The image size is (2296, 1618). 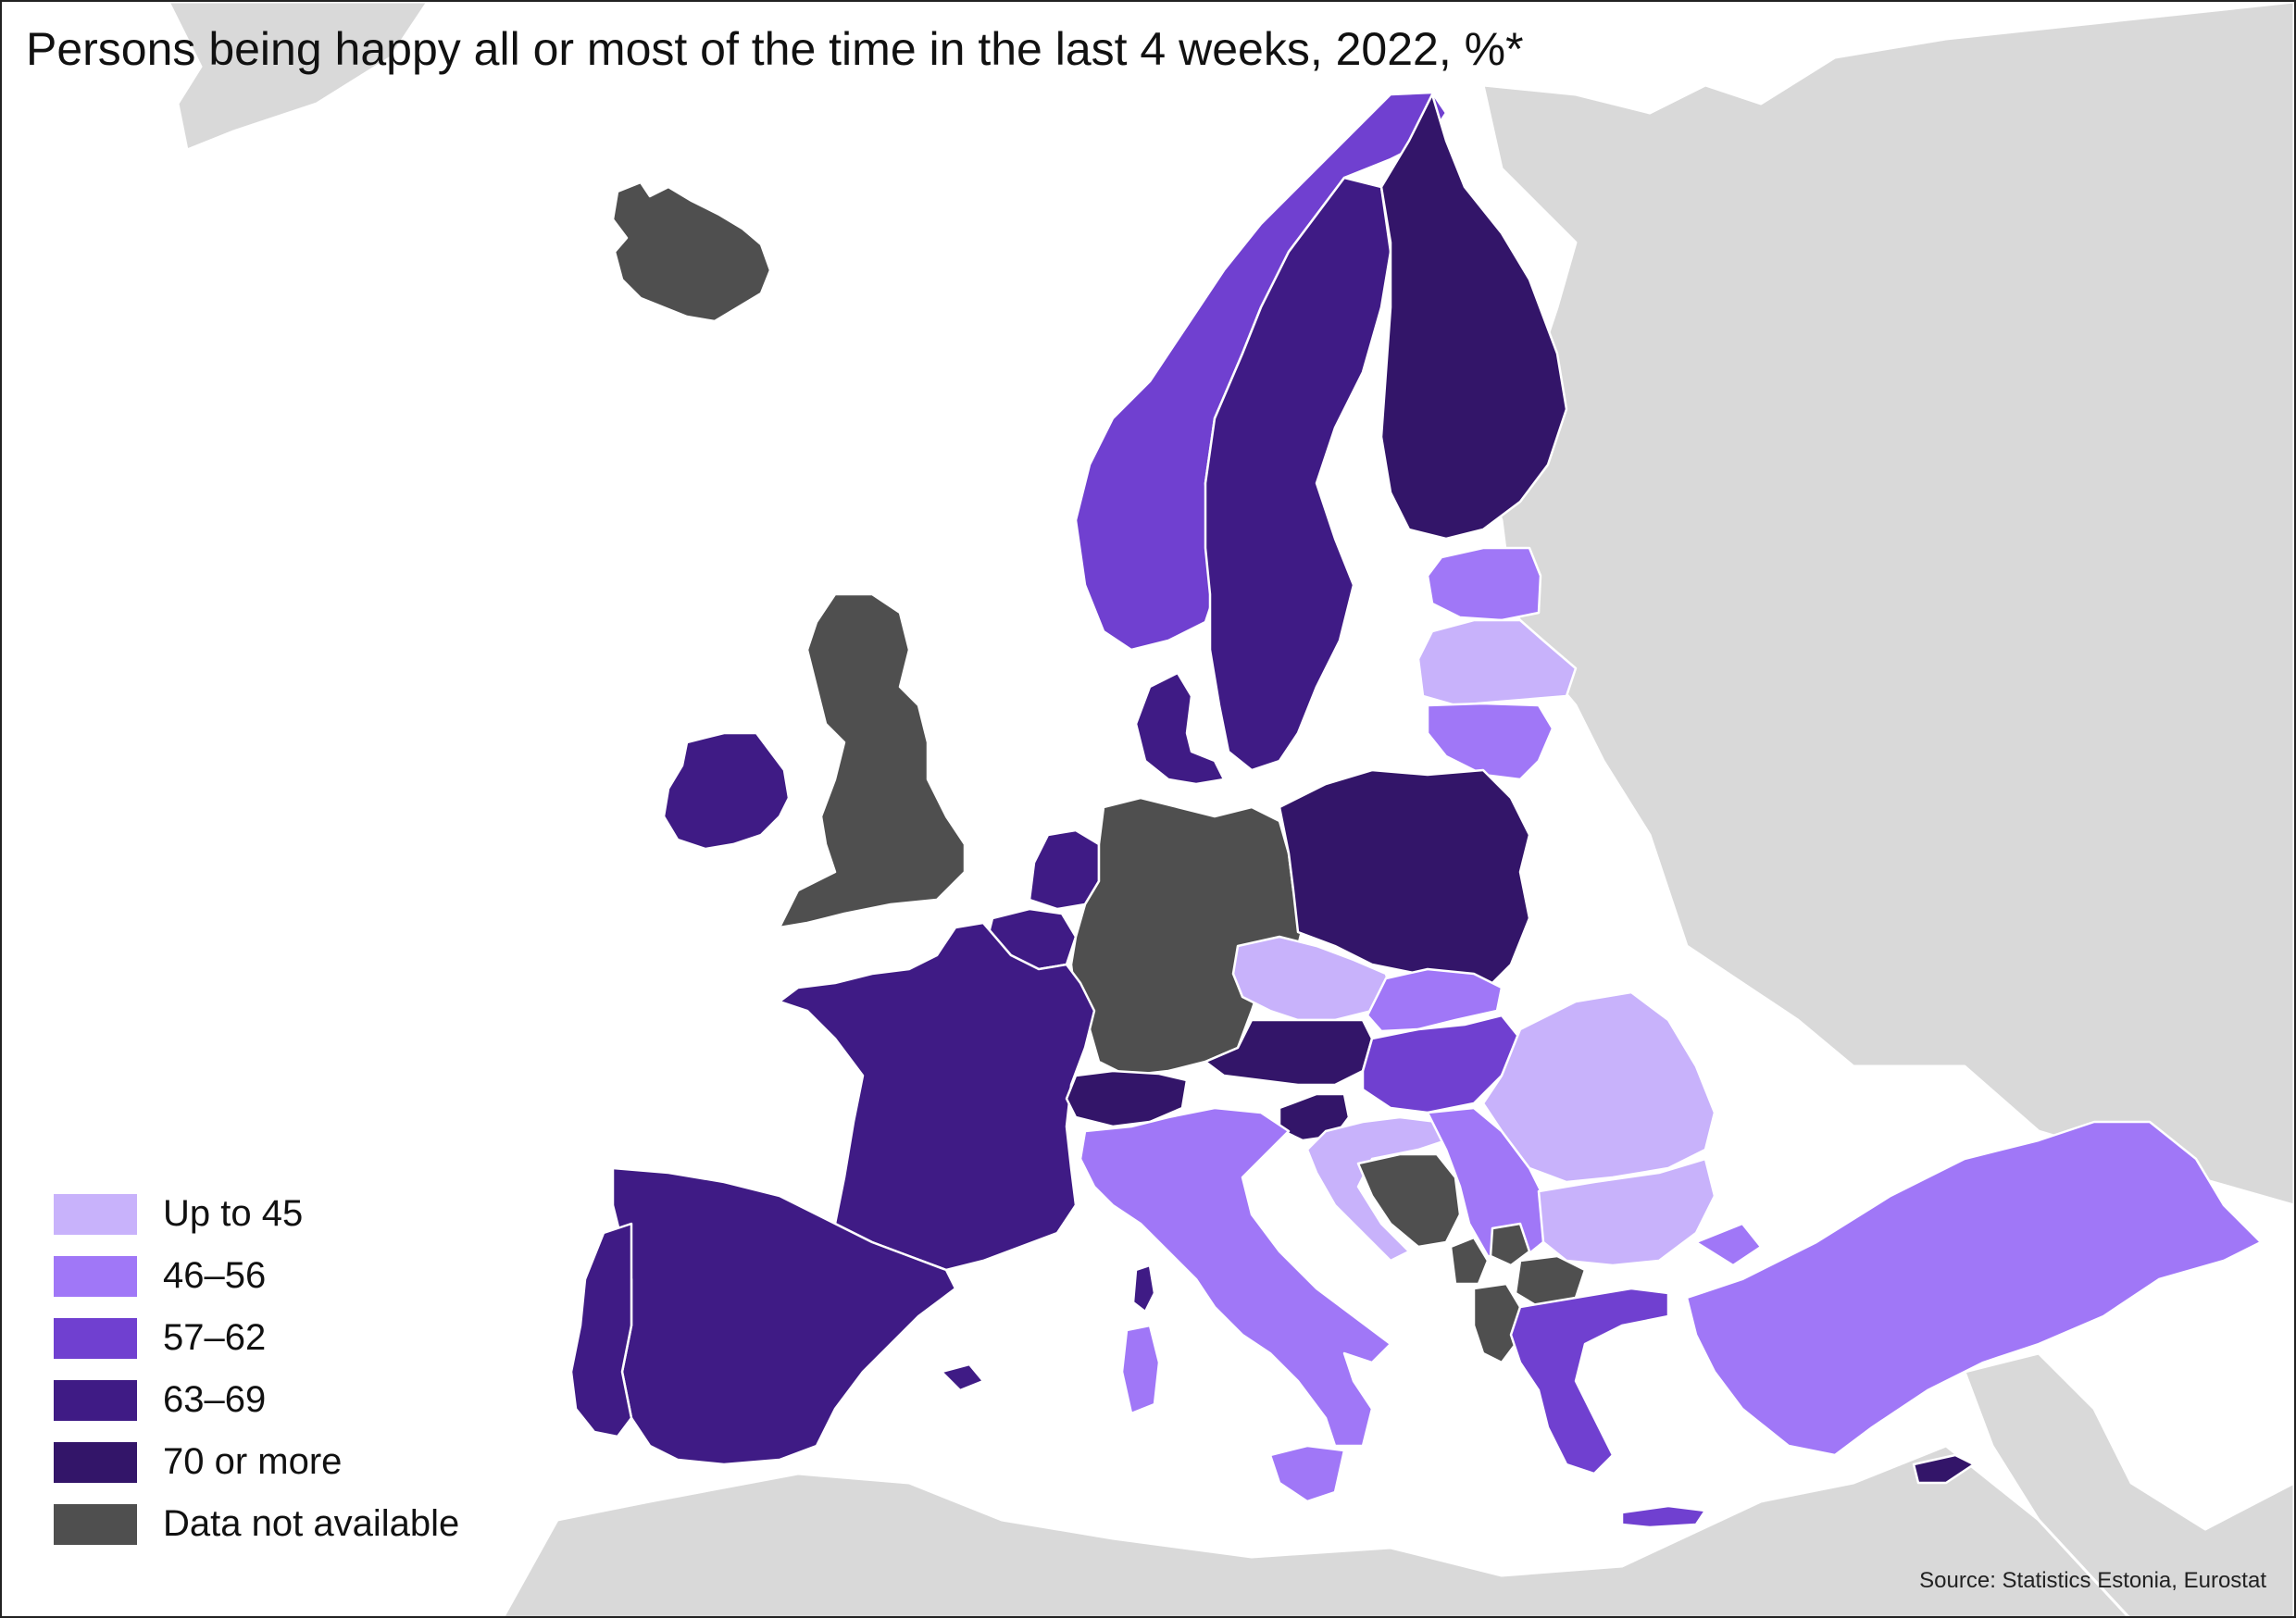 I want to click on greece-region, so click(x=1589, y=1381).